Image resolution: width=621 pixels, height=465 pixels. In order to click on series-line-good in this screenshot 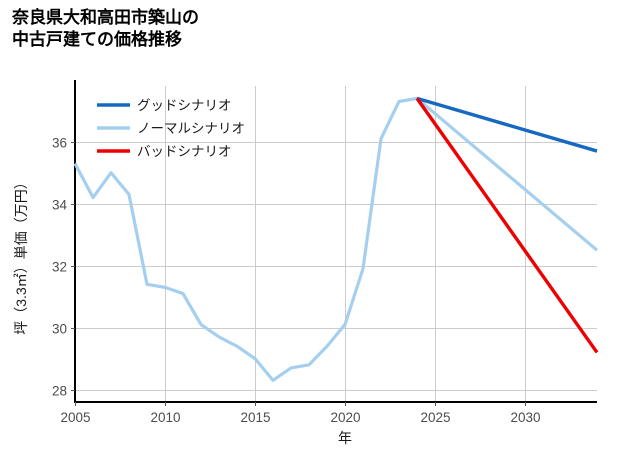, I will do `click(507, 124)`.